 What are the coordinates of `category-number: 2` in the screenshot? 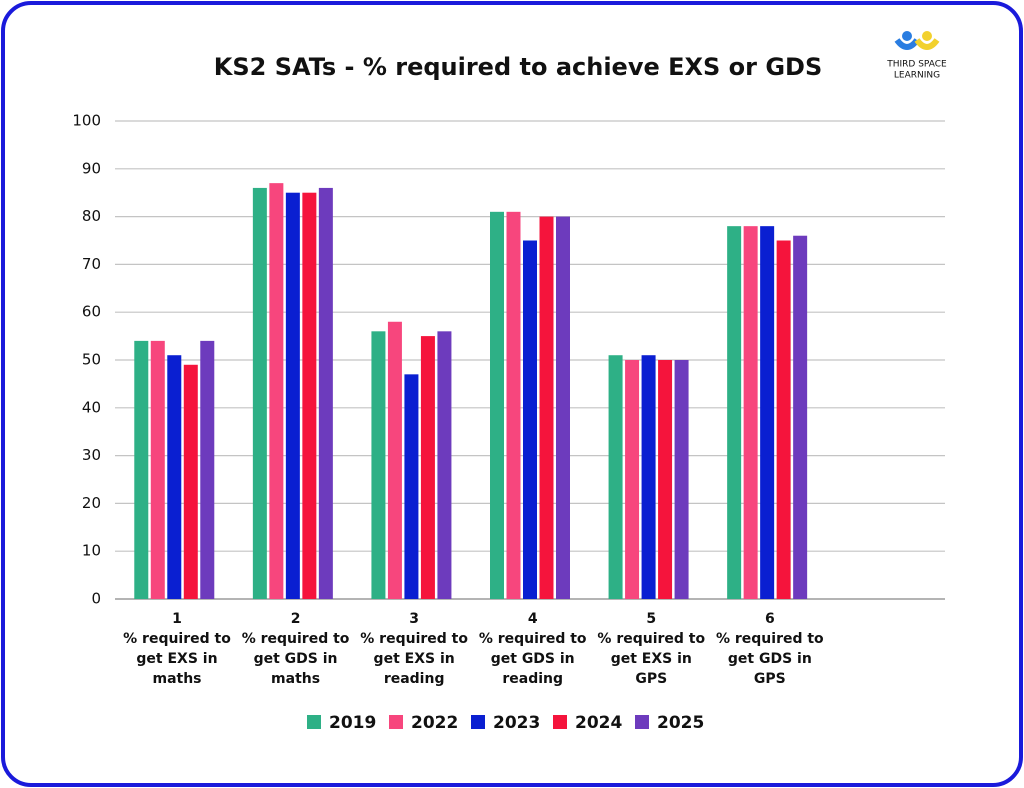 It's located at (295, 619).